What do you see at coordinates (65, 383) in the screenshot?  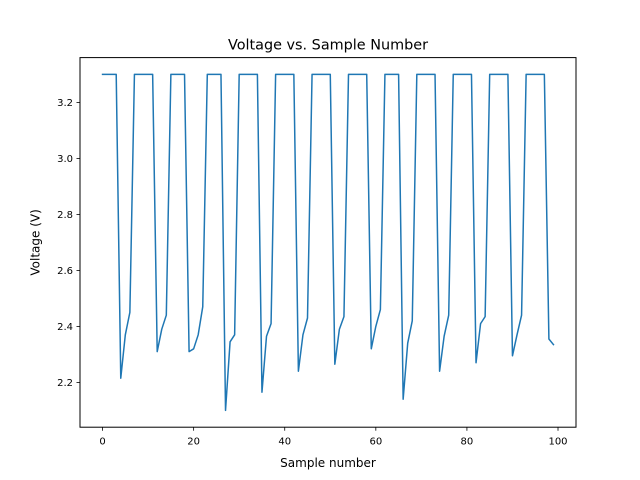 I see `y-tick-label: 2.2` at bounding box center [65, 383].